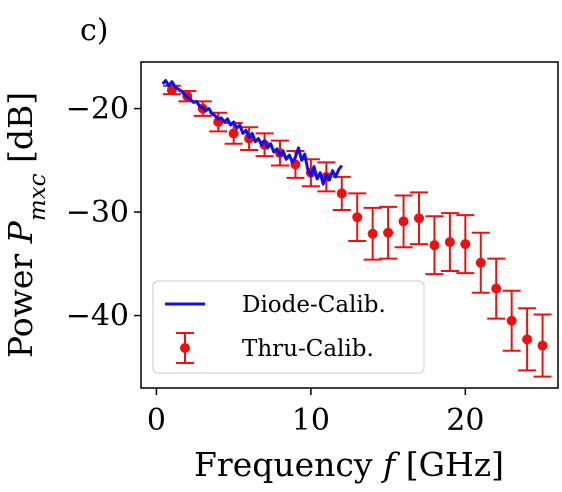 The width and height of the screenshot is (562, 492). I want to click on legend-box, so click(288, 327).